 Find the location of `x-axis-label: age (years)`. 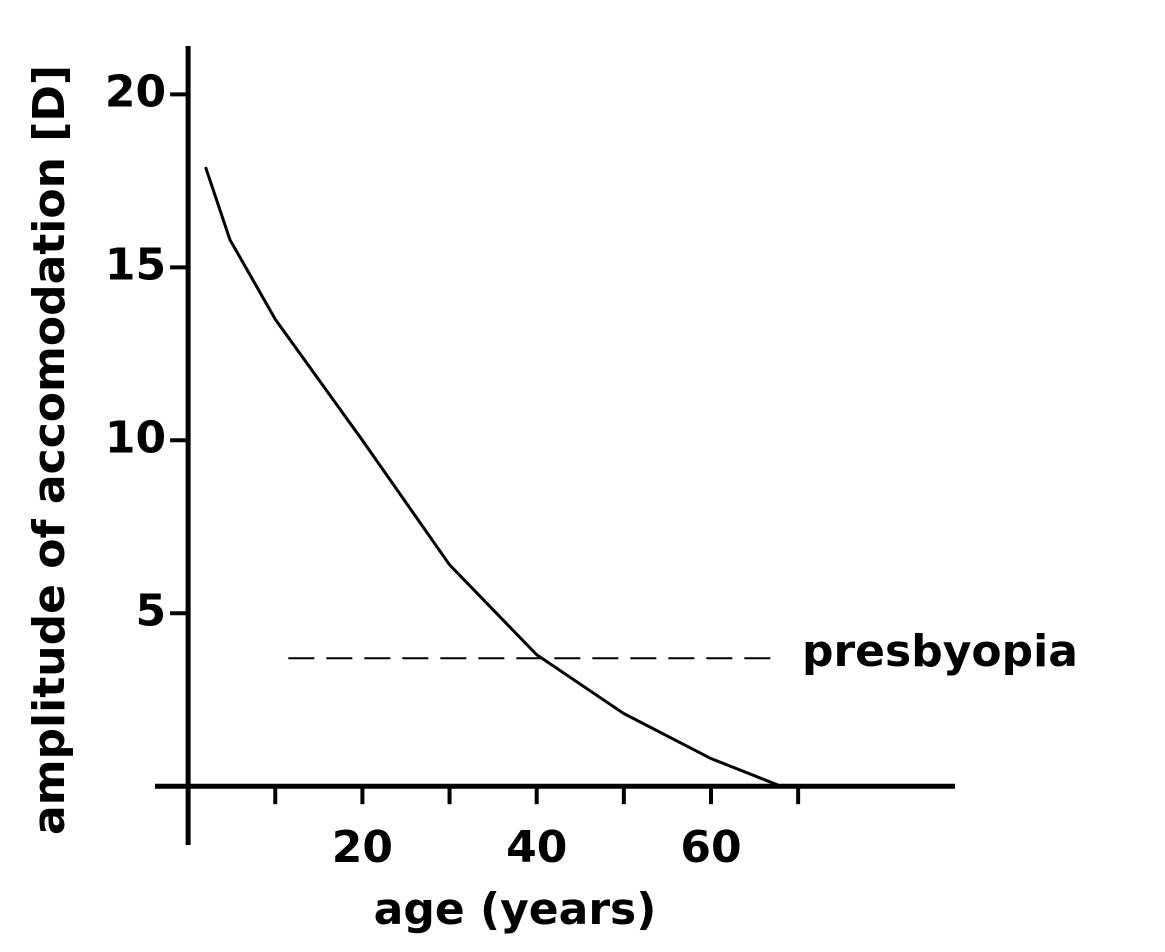

x-axis-label: age (years) is located at coordinates (515, 909).